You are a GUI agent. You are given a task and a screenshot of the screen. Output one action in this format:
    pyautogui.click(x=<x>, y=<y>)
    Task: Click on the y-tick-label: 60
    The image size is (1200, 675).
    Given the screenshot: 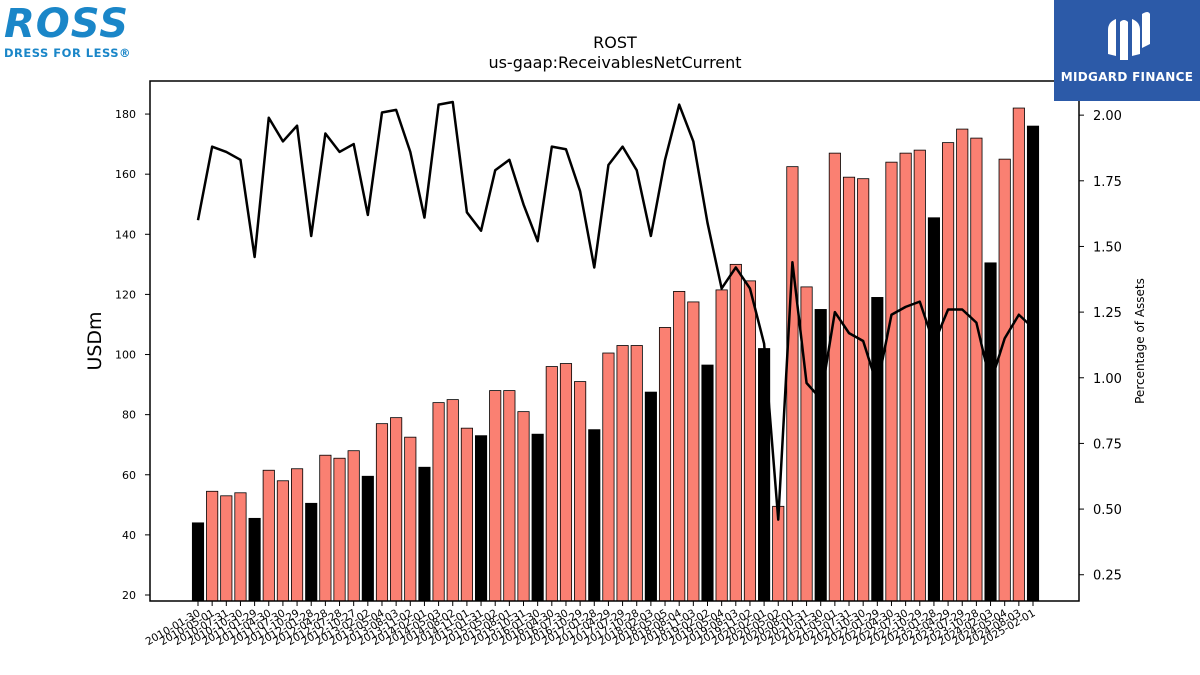 What is the action you would take?
    pyautogui.click(x=129, y=475)
    